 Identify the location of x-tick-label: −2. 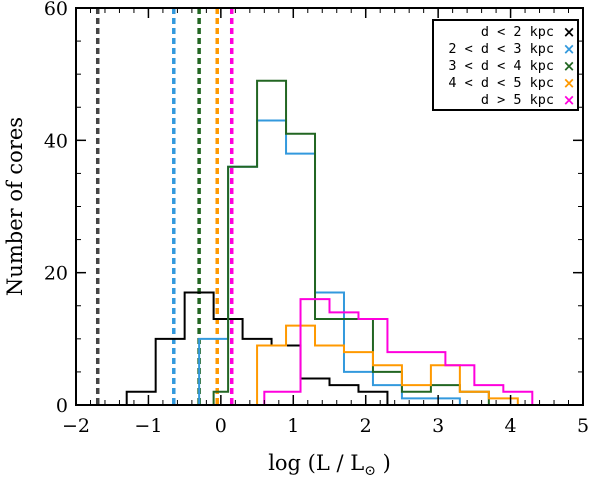
(76, 426).